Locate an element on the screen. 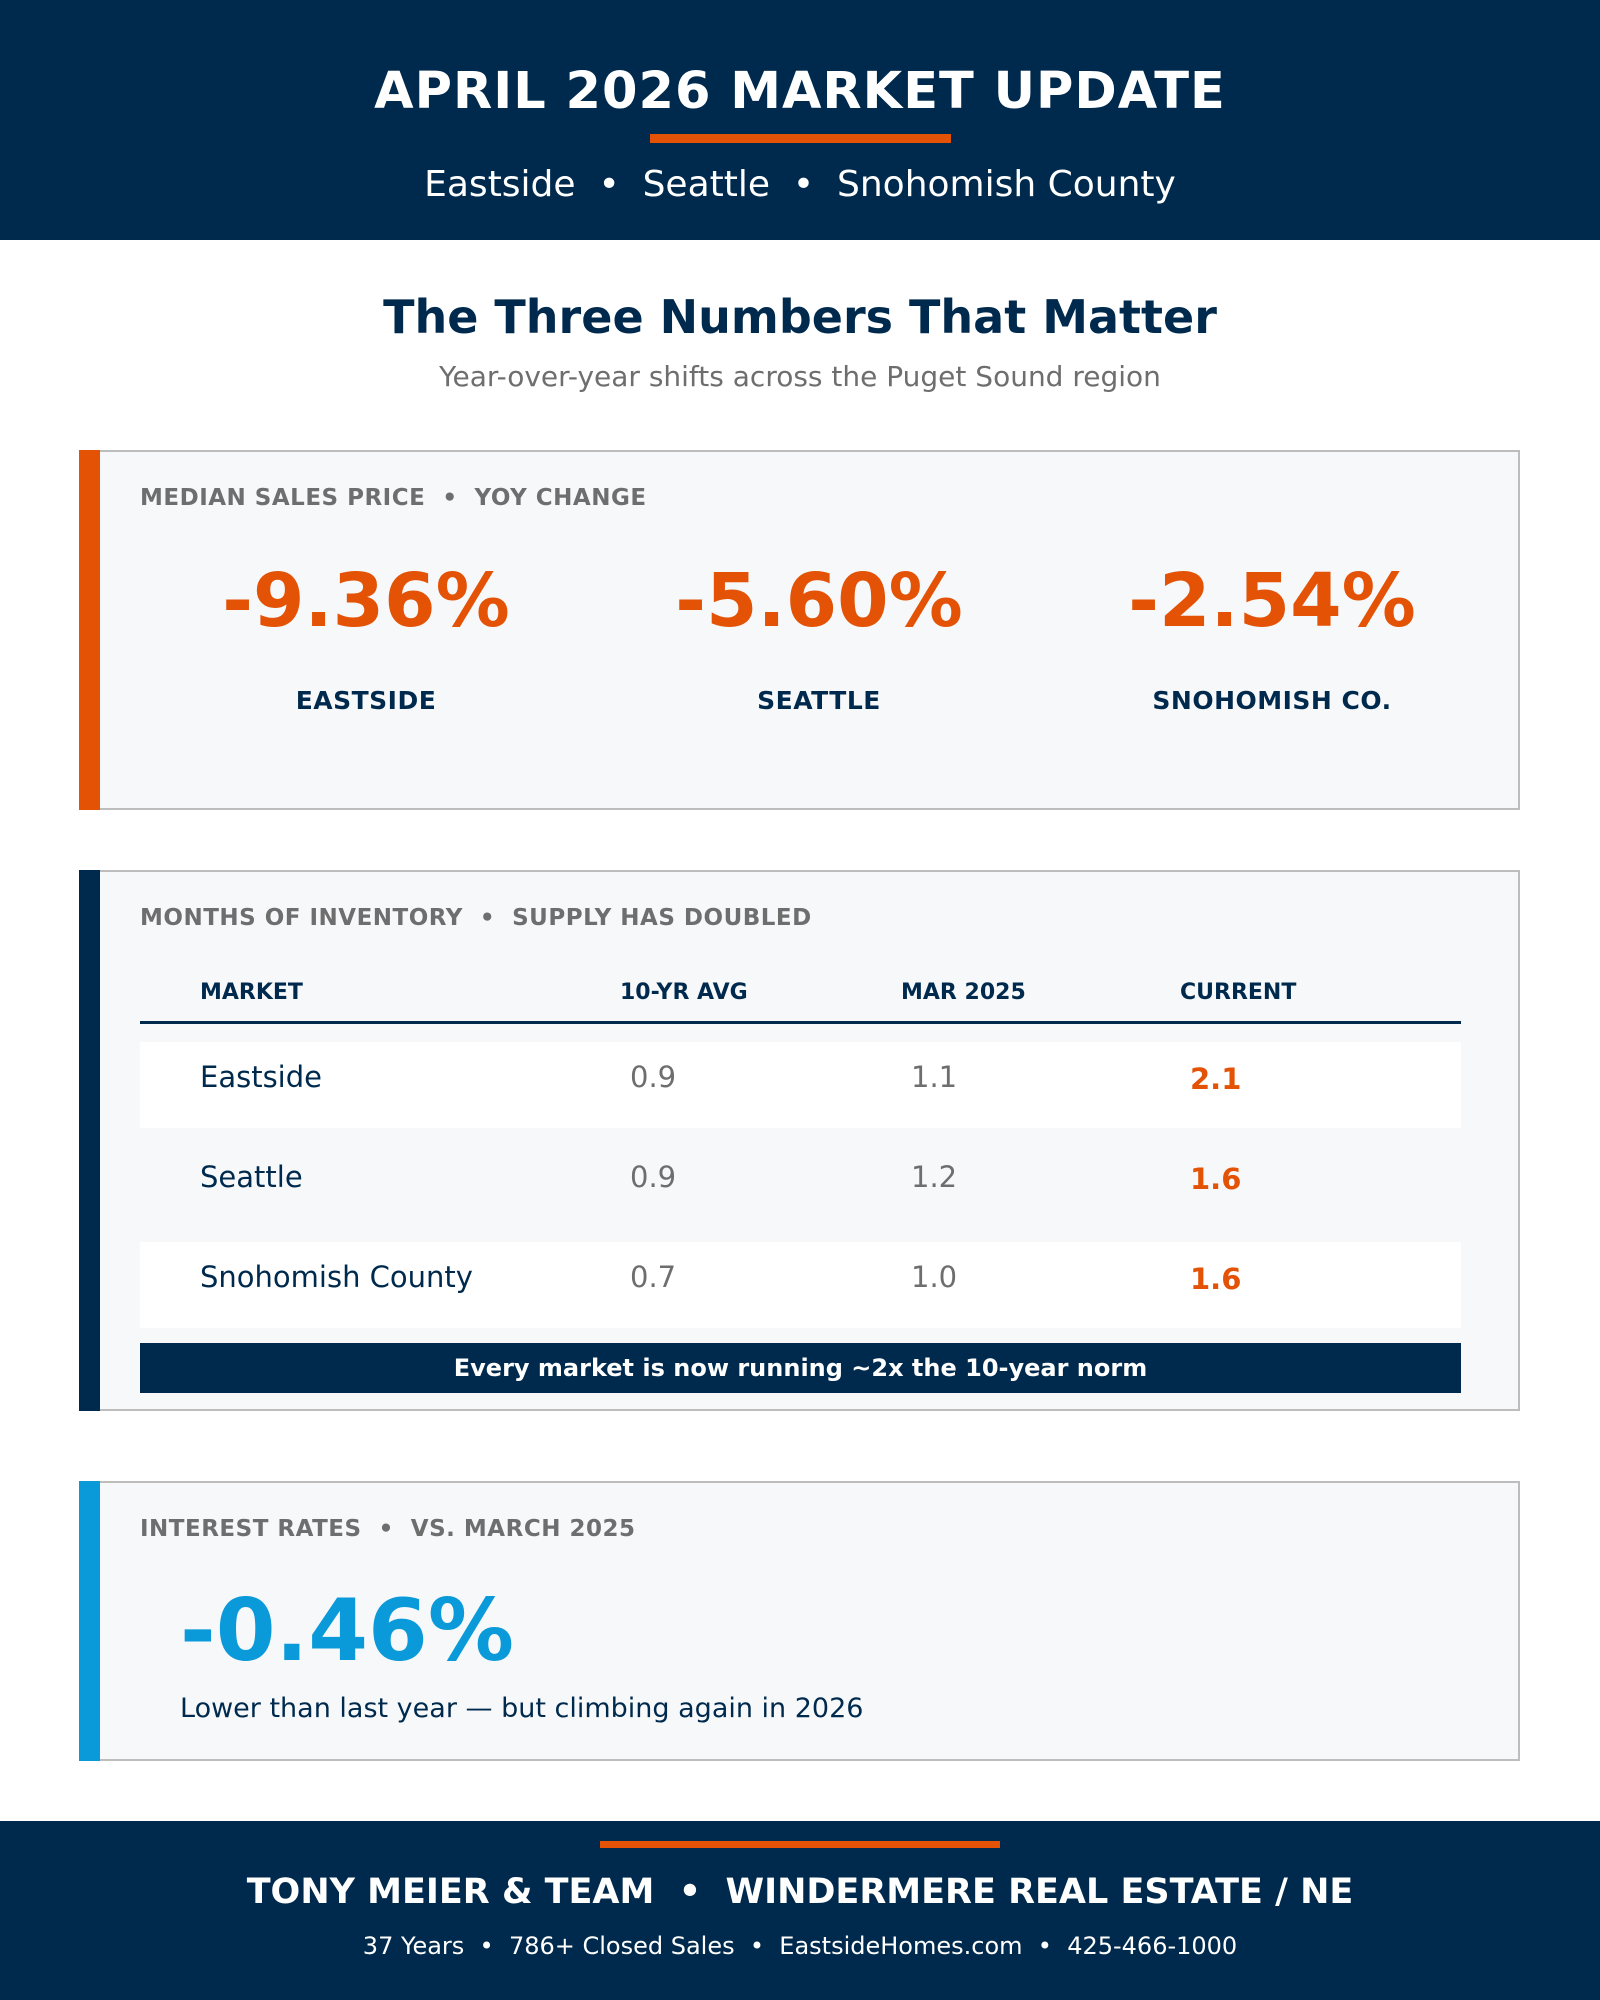 This screenshot has height=2000, width=1600. cell-market: Eastside is located at coordinates (261, 1077).